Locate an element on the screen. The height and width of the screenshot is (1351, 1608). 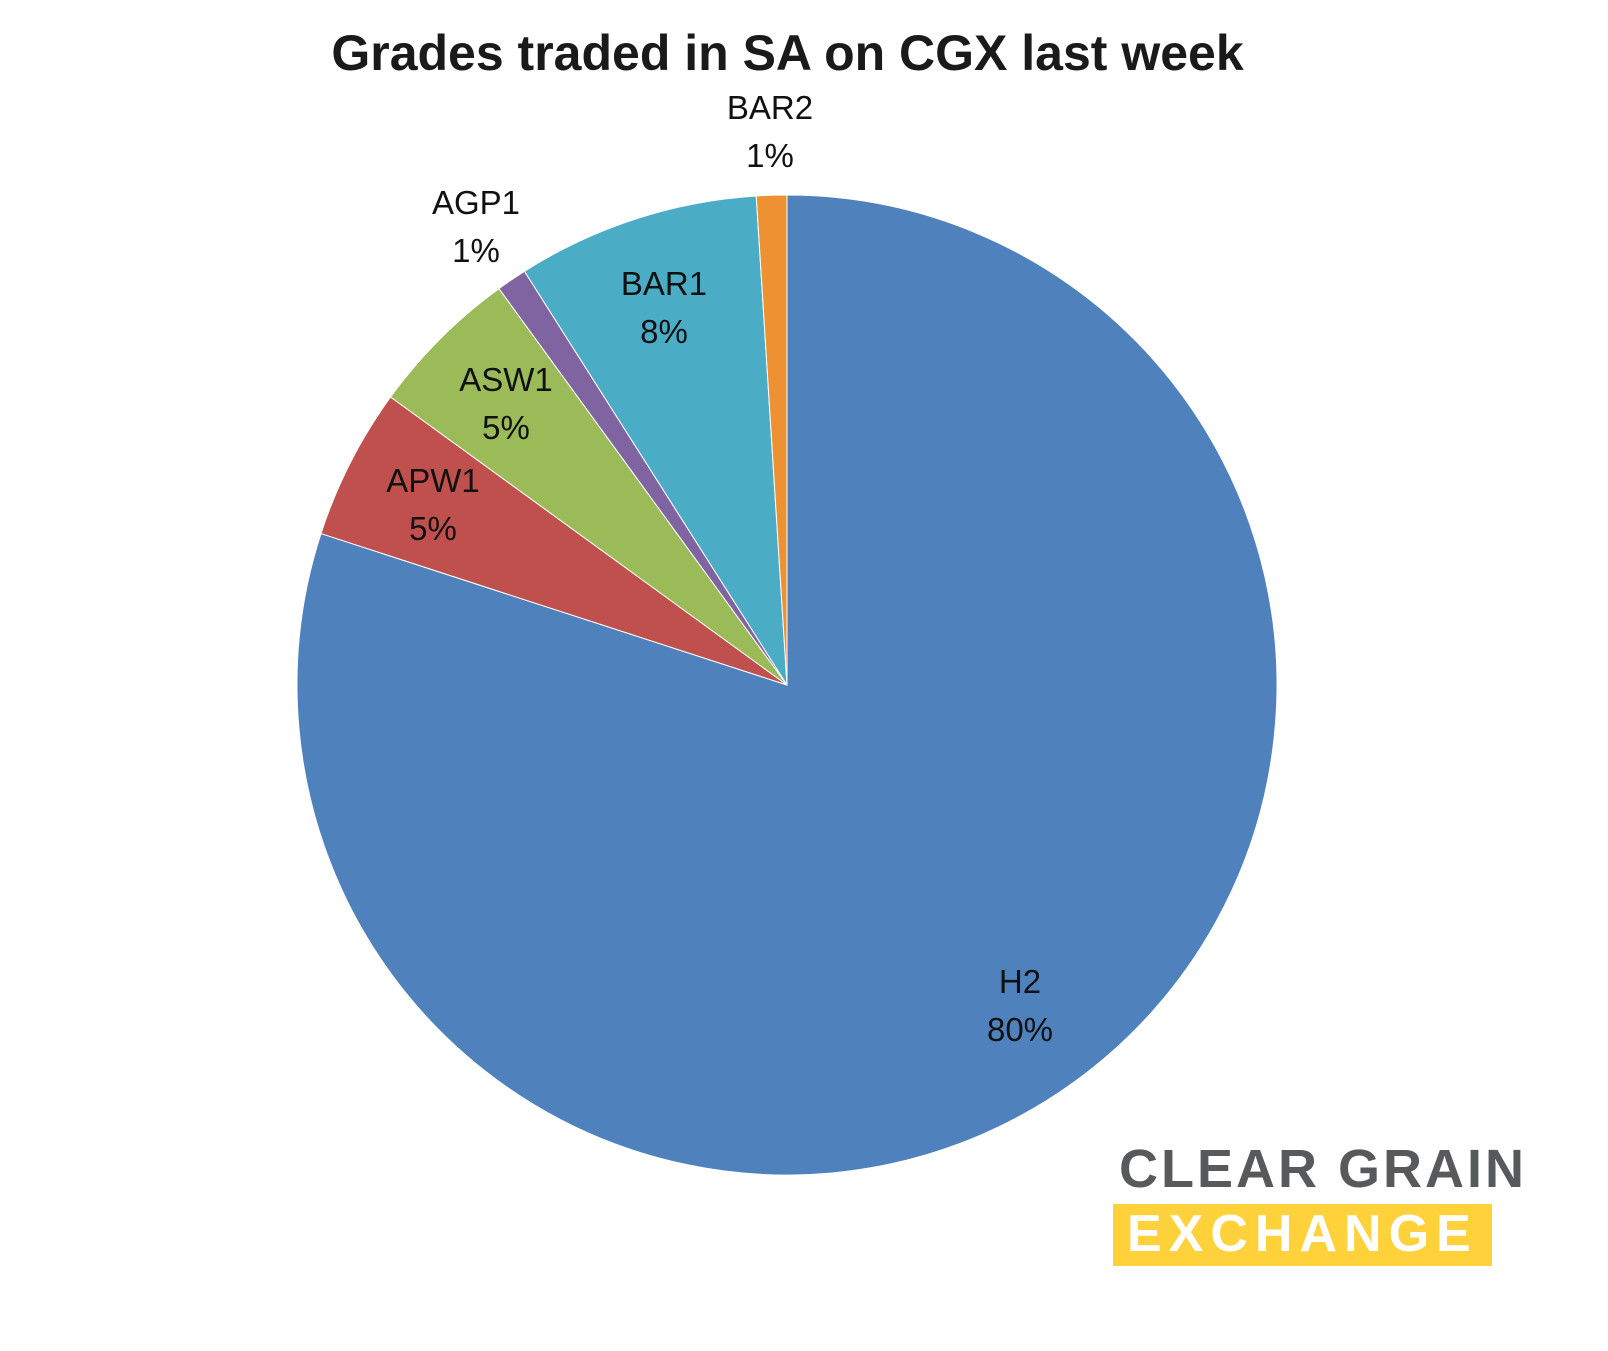
pie-slice-bar2 is located at coordinates (771, 440).